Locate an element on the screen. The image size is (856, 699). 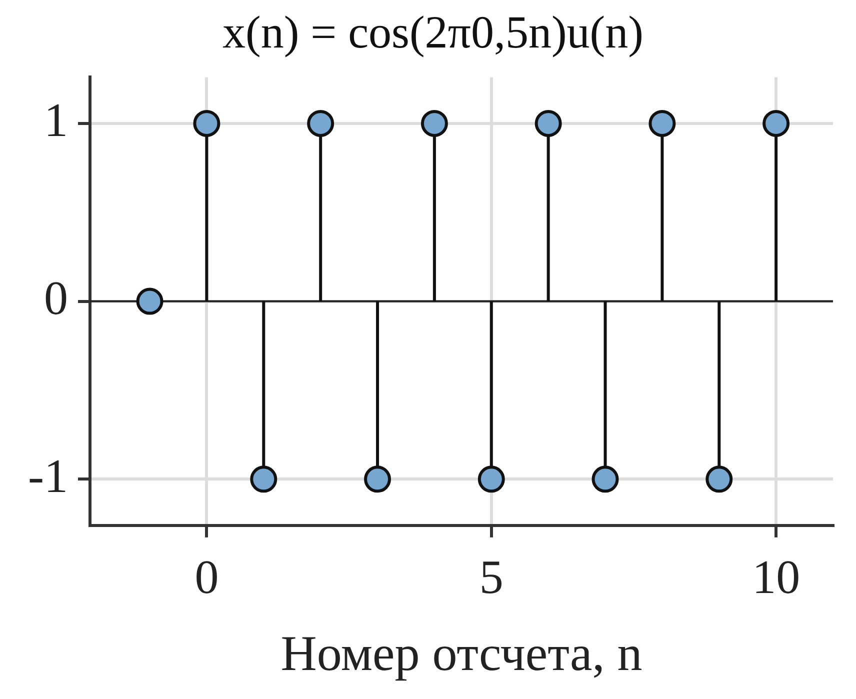
y-tick-label: 0 is located at coordinates (56, 298).